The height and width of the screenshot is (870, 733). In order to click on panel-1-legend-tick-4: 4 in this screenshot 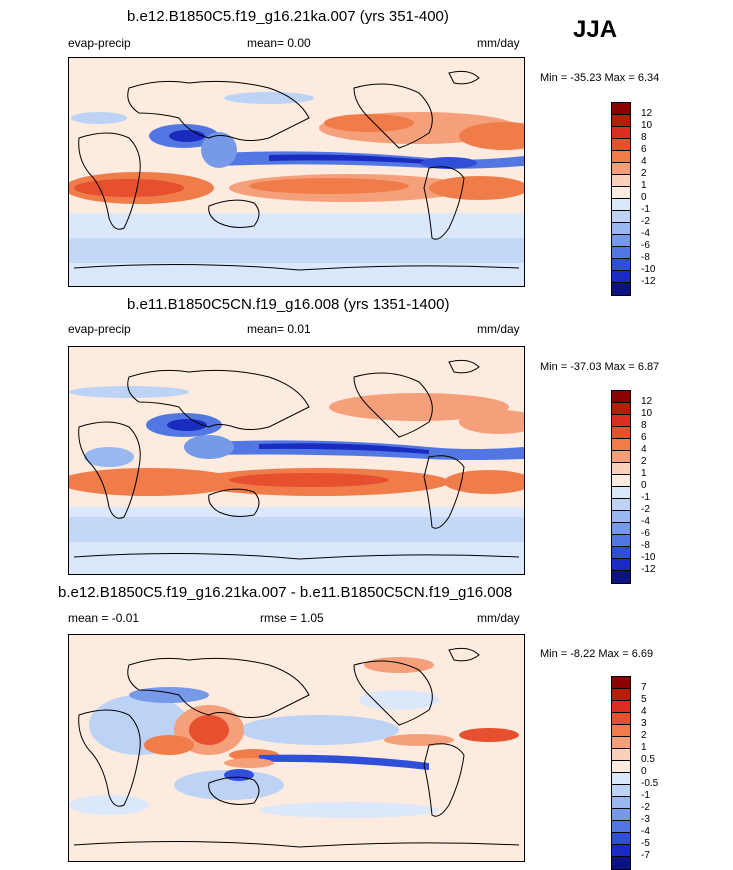, I will do `click(644, 161)`.